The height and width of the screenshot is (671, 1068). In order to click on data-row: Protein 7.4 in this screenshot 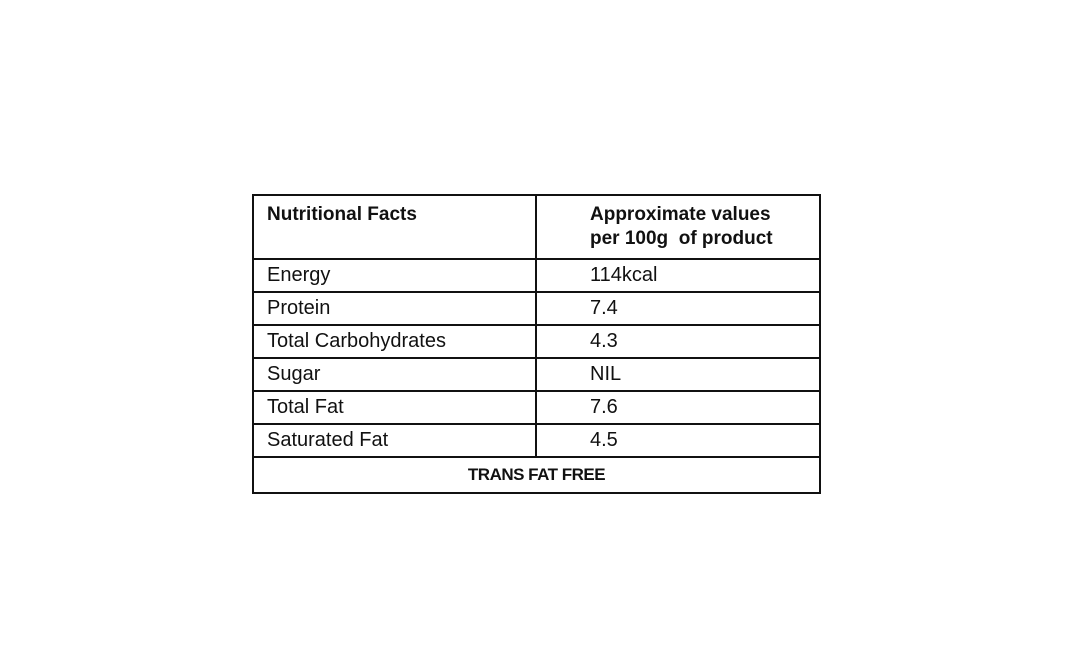, I will do `click(536, 308)`.